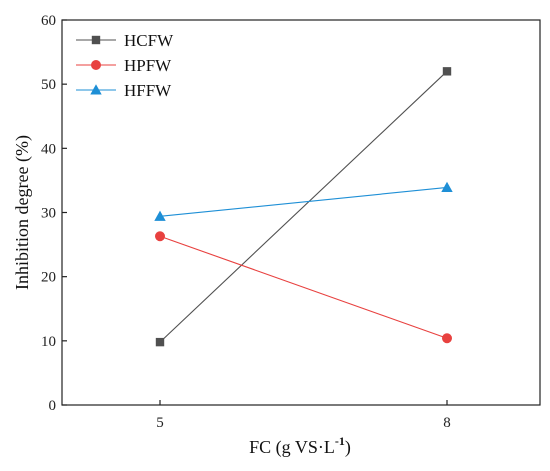 The height and width of the screenshot is (471, 550). I want to click on x-axis-title-main: FC (g VS·L, so click(292, 447).